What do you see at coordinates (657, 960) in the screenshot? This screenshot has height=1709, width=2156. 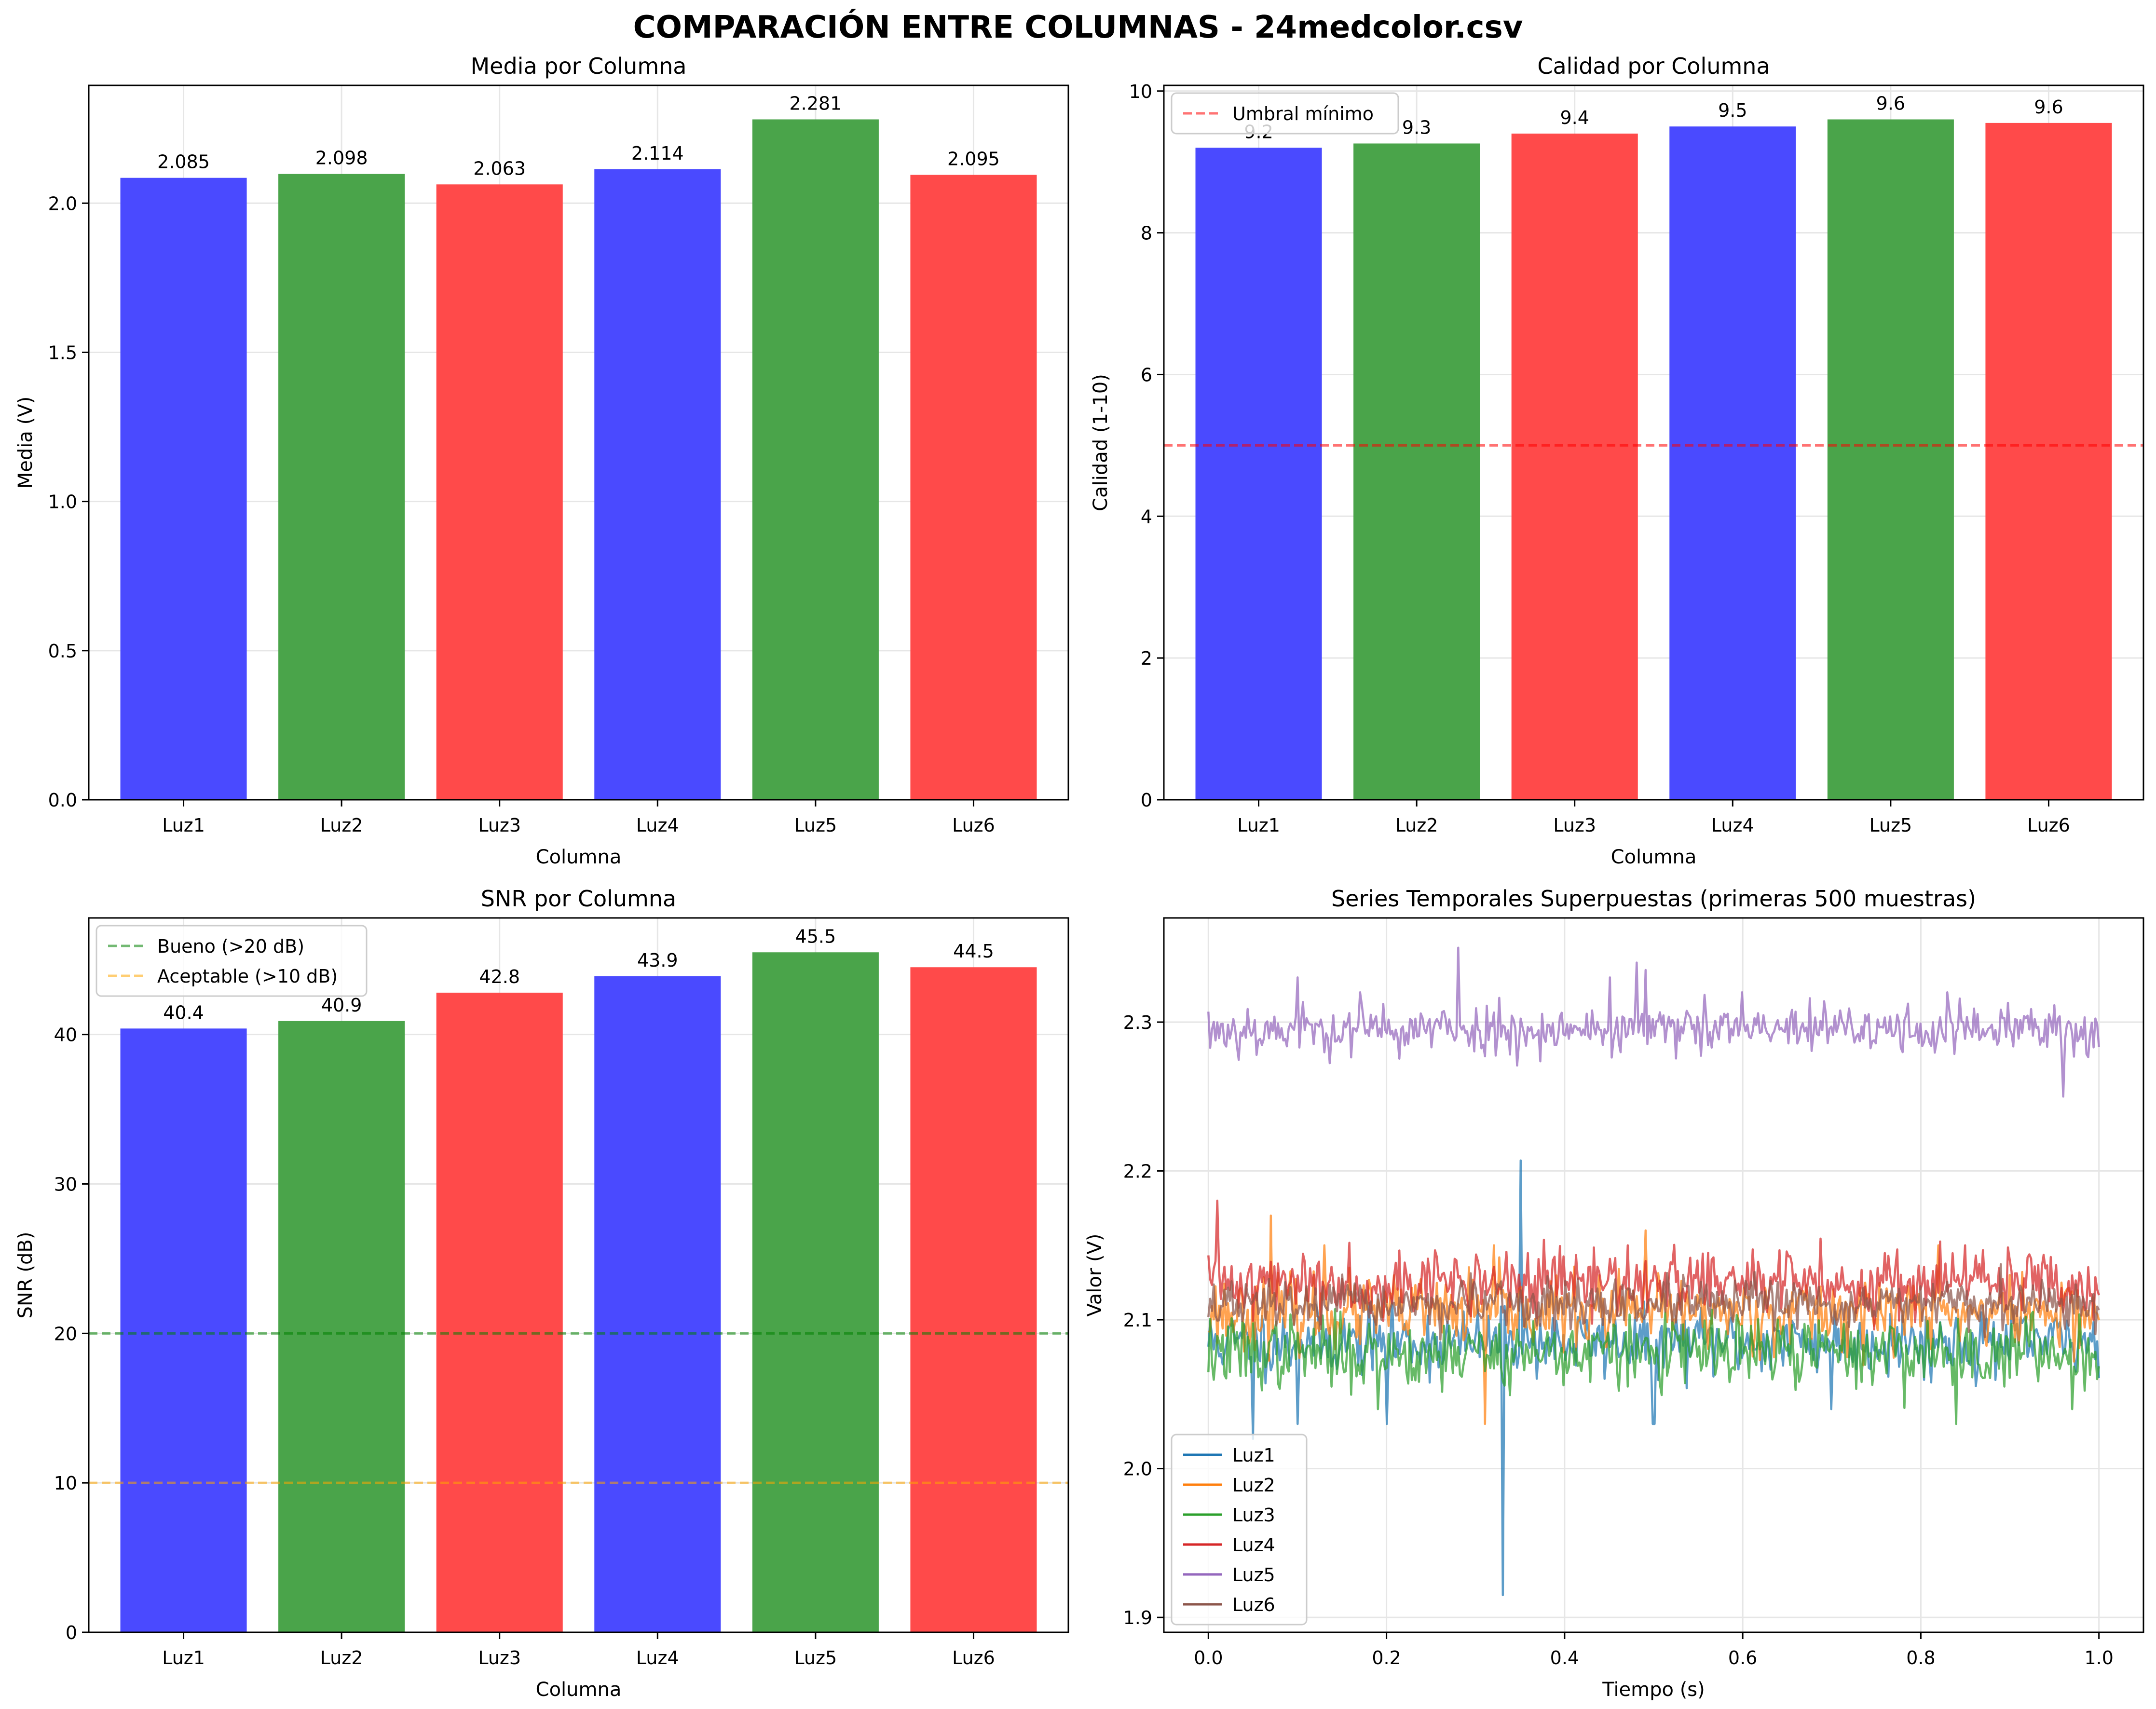 I see `bar-value-label: 43.9` at bounding box center [657, 960].